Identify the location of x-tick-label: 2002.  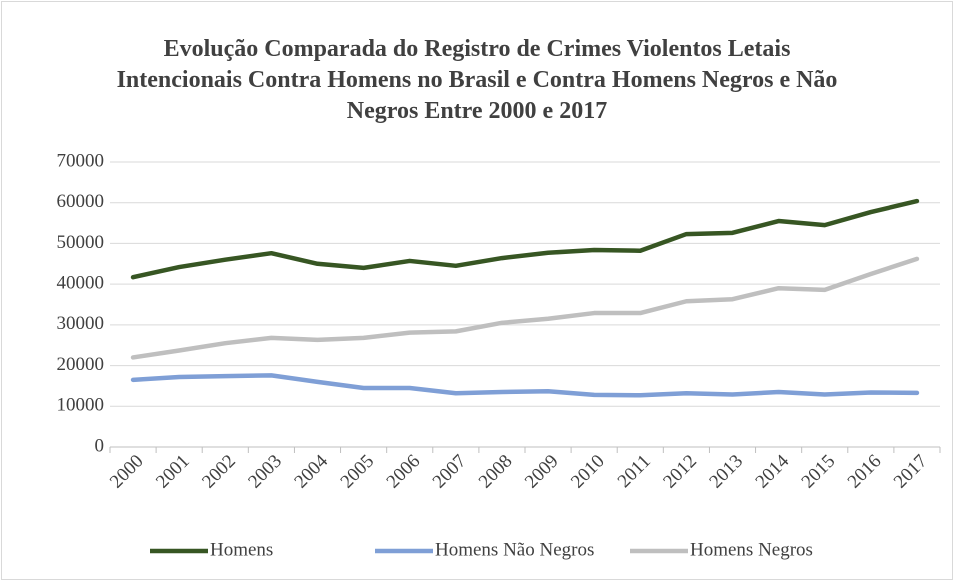
(219, 472).